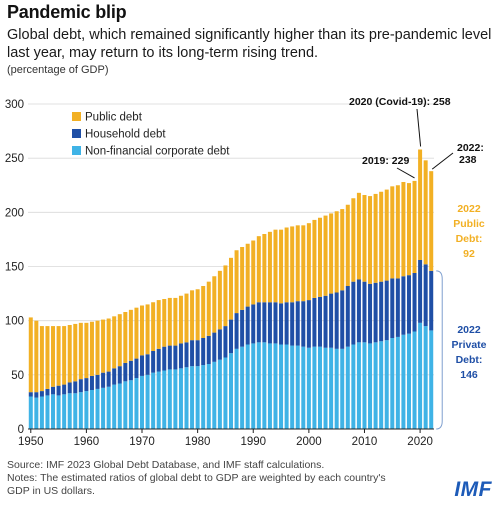 The width and height of the screenshot is (504, 506). I want to click on bar-household-1984, so click(219, 344).